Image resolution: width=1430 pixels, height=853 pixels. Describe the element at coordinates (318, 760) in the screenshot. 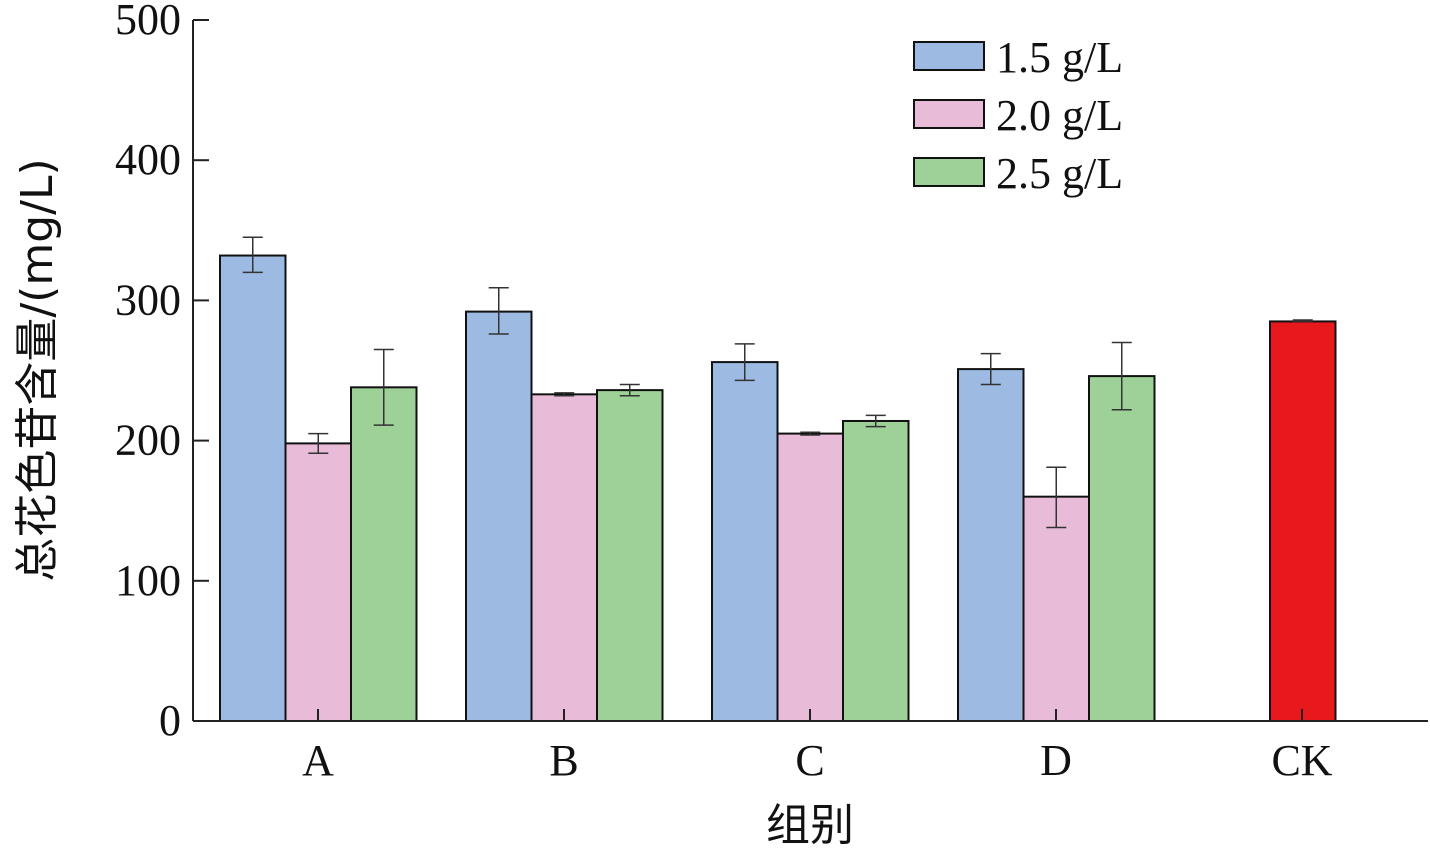

I see `x-tick-label: A` at that location.